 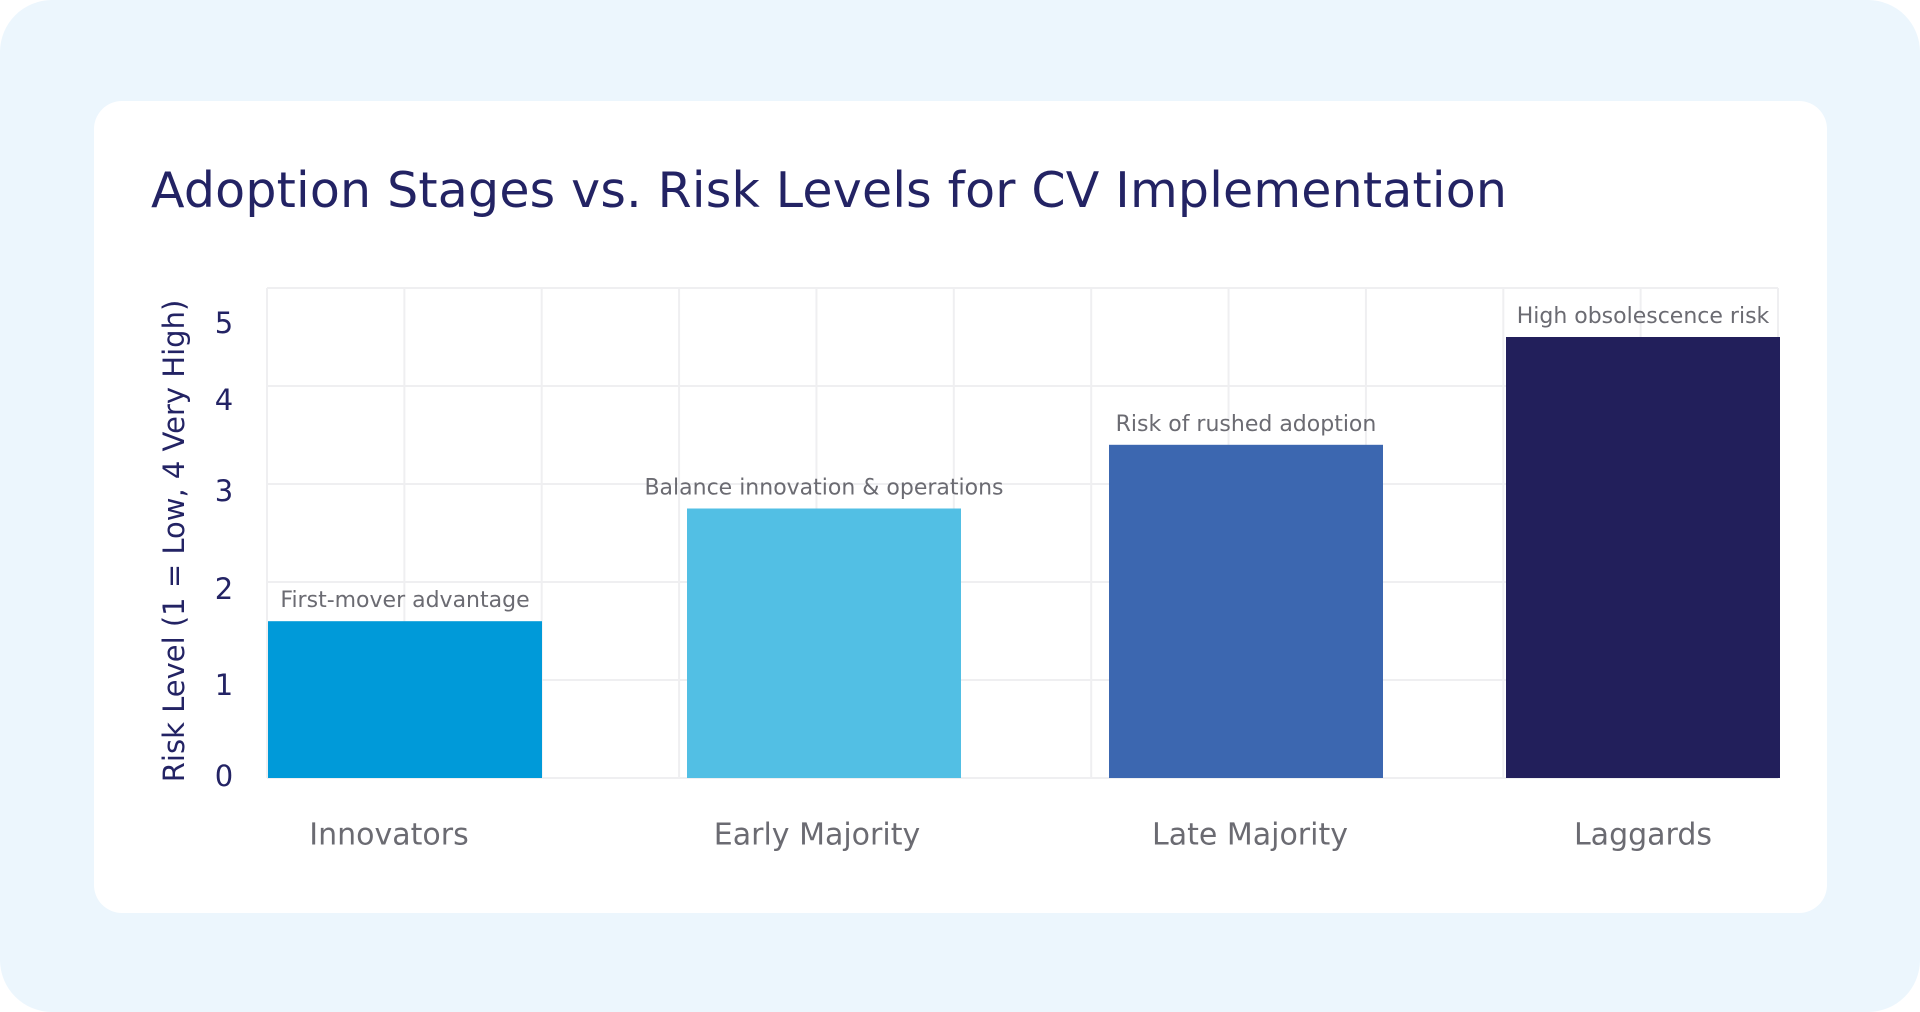 I want to click on y-tick-label: 4, so click(x=224, y=400).